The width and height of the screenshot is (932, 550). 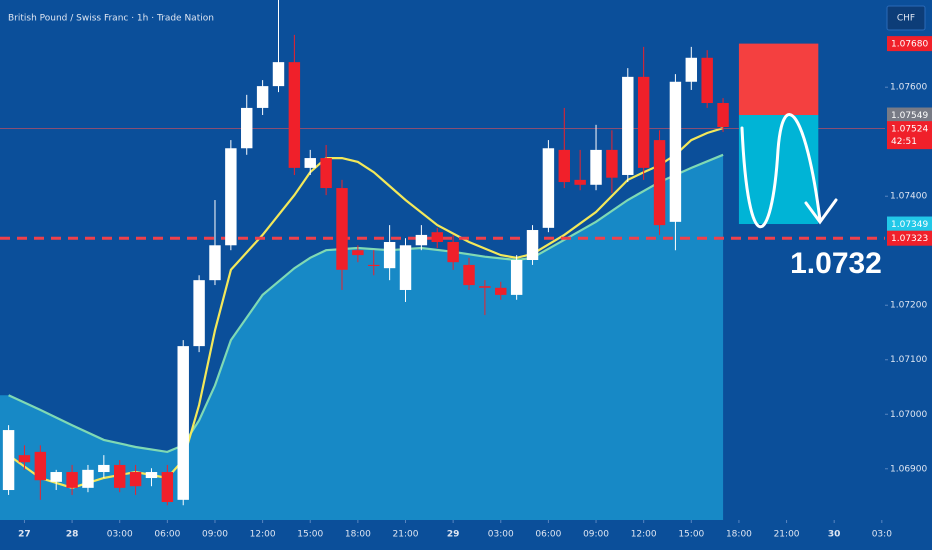 I want to click on y-tick-label: 1.07000, so click(x=908, y=415).